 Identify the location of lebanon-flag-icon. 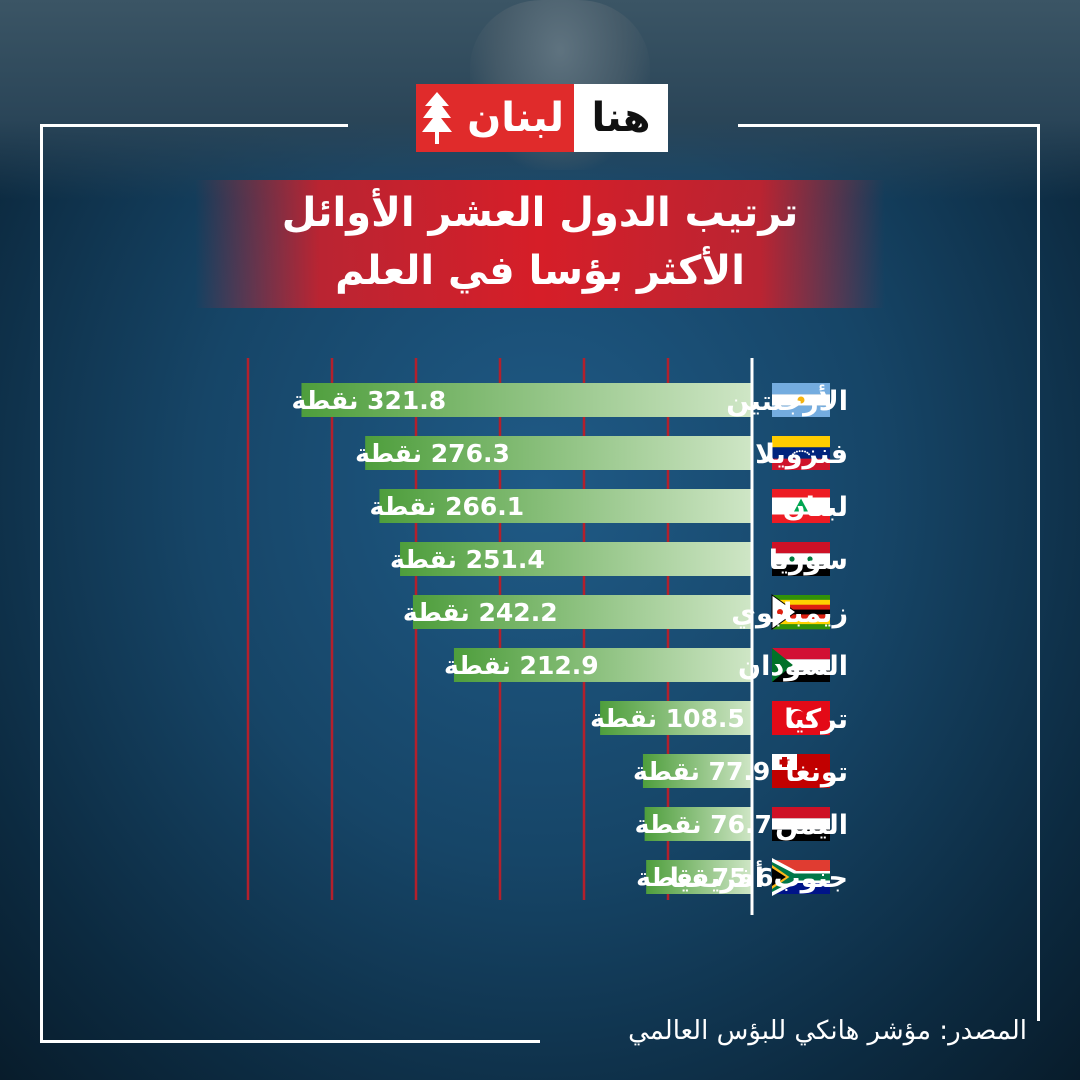
(801, 506).